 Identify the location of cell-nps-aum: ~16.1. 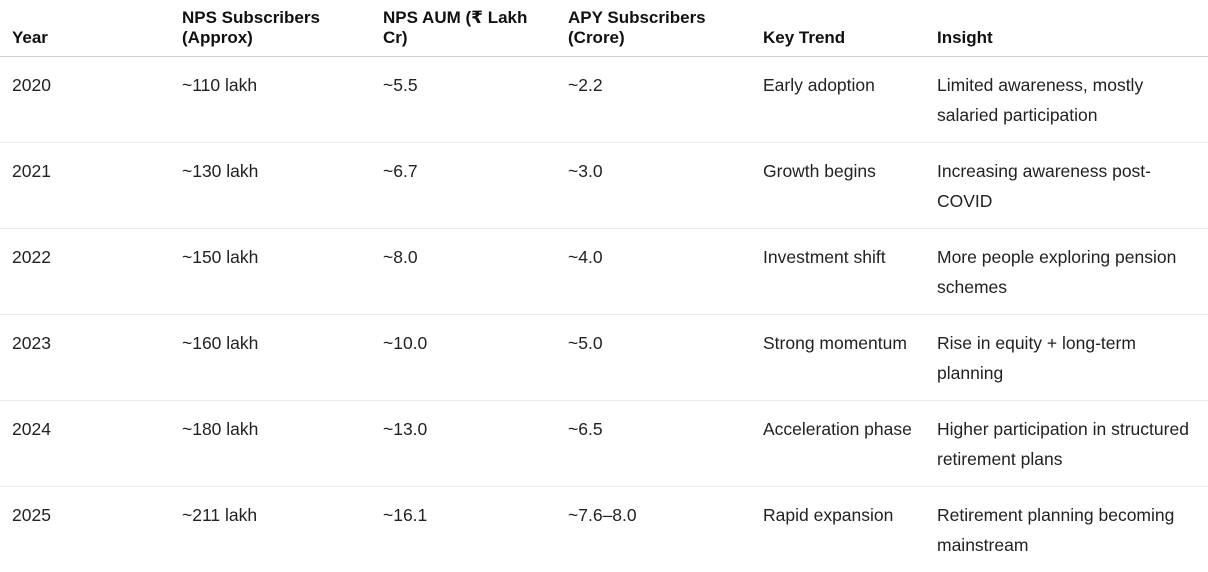
(463, 529).